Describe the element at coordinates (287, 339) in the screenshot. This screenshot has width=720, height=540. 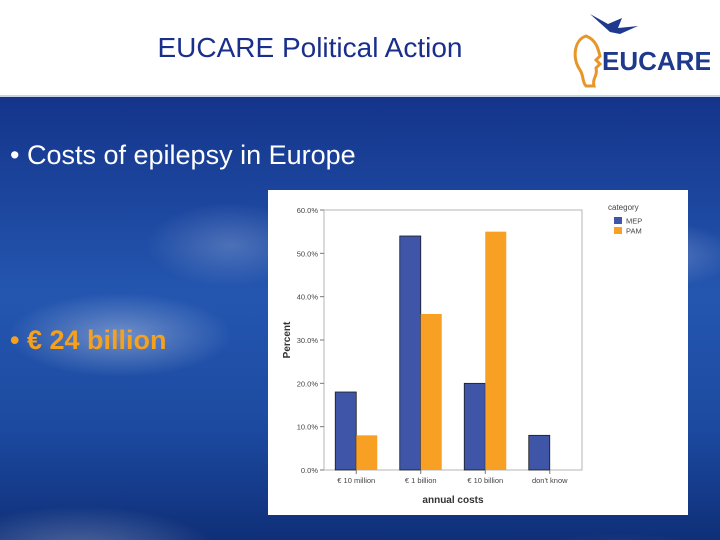
I see `y-axis-label: Percent` at that location.